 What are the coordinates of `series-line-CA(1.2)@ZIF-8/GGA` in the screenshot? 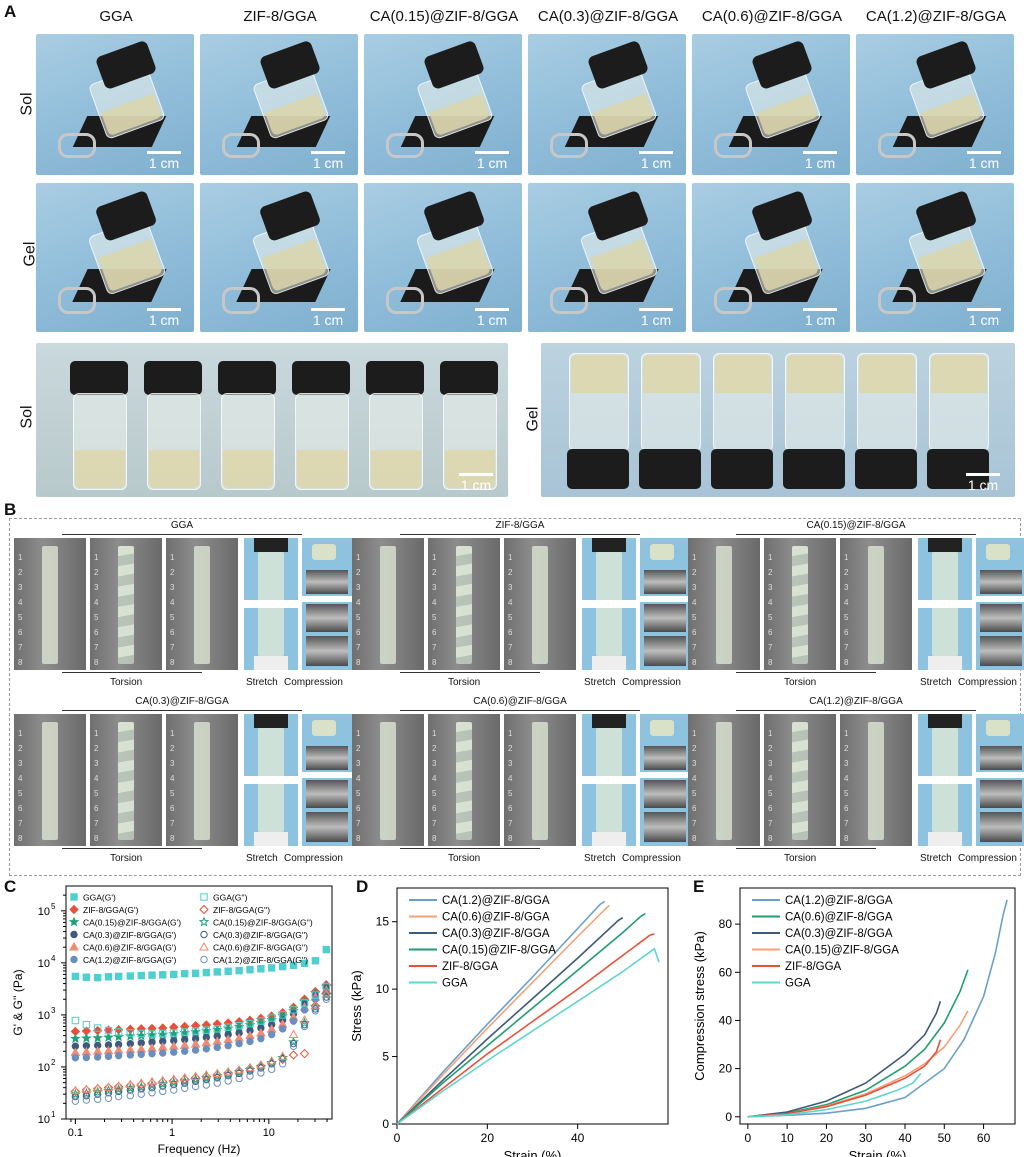 It's located at (501, 1012).